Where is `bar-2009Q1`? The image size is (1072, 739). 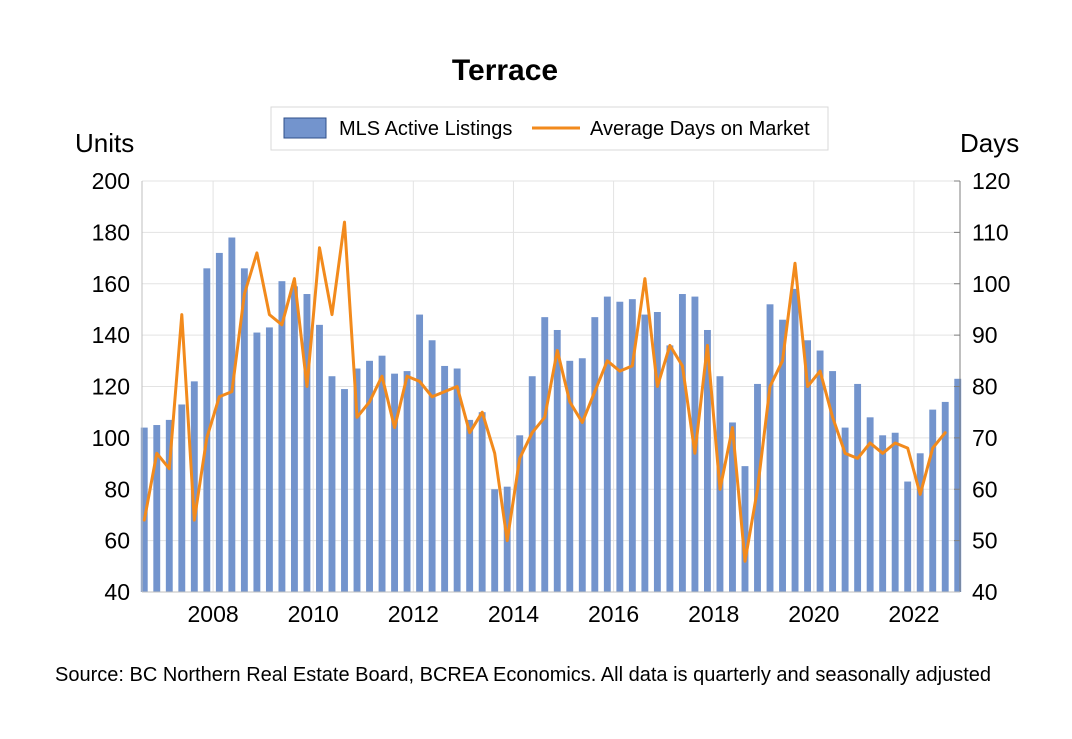 bar-2009Q1 is located at coordinates (269, 459).